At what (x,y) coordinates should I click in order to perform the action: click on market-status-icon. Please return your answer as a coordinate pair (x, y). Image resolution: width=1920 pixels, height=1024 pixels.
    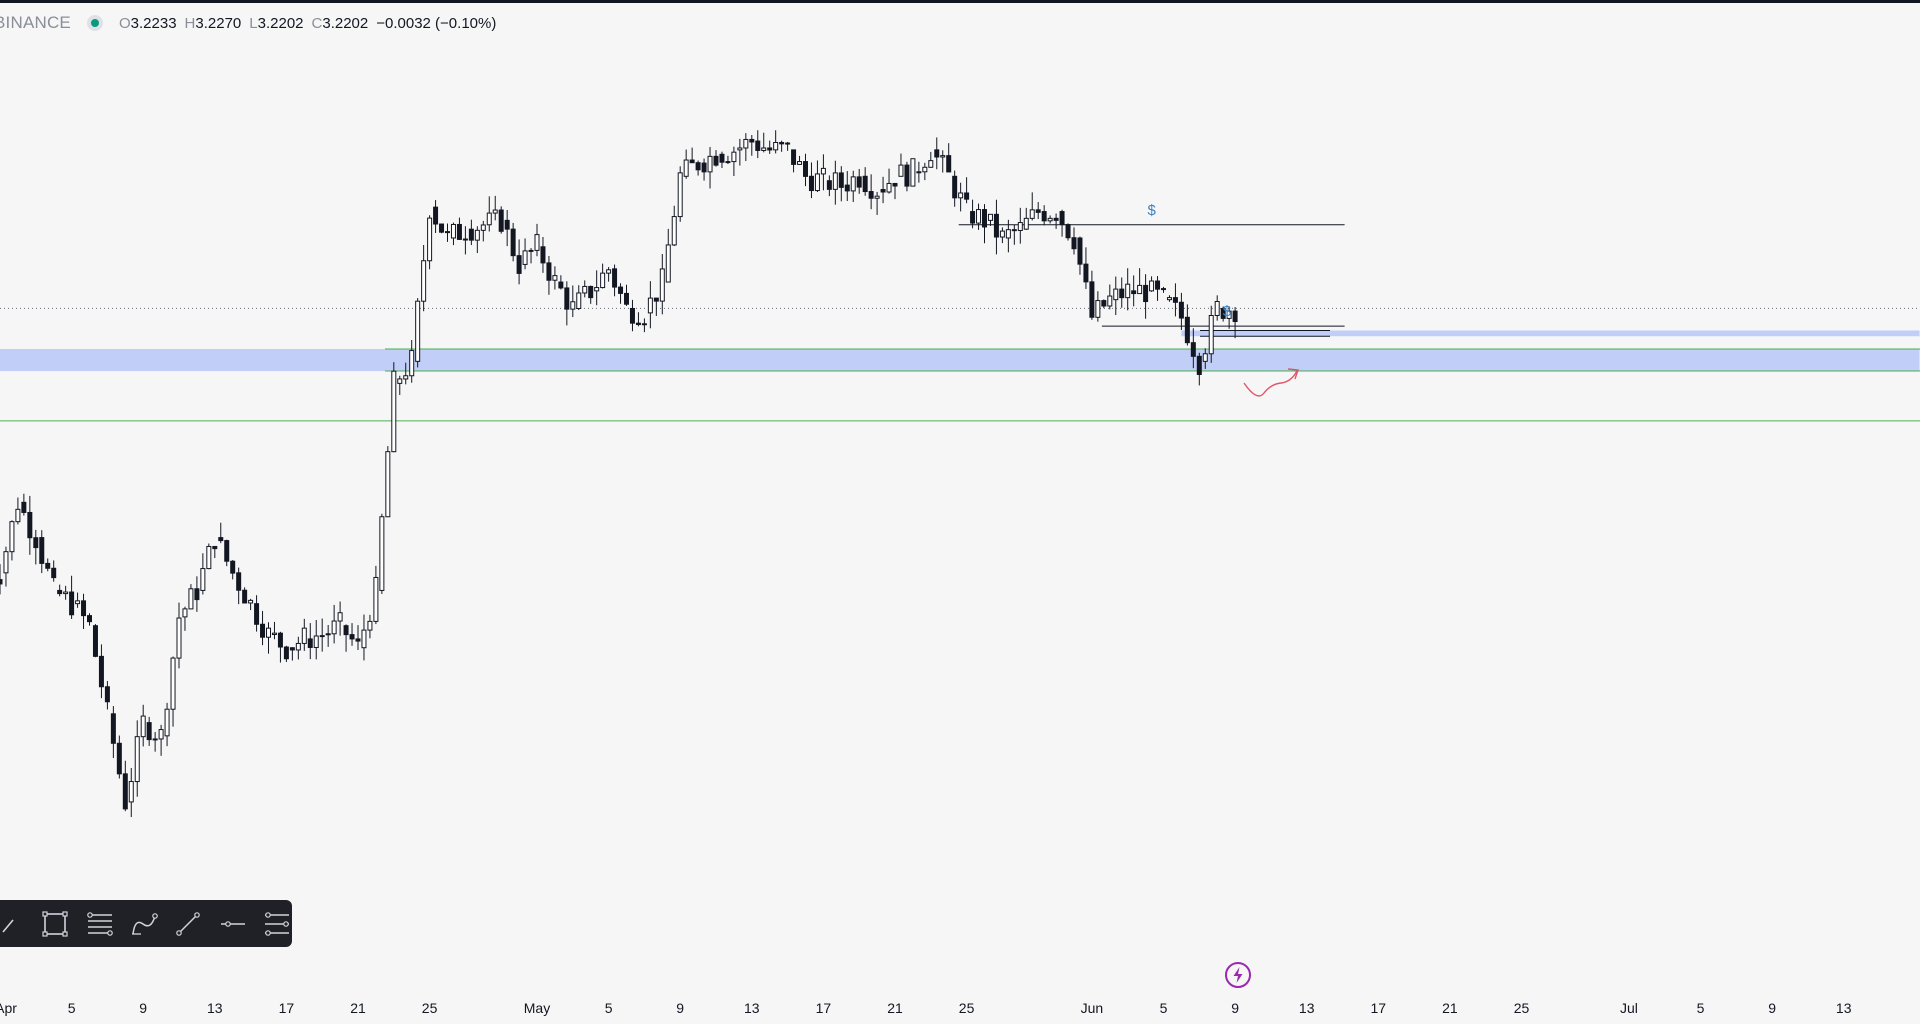
    Looking at the image, I should click on (94, 23).